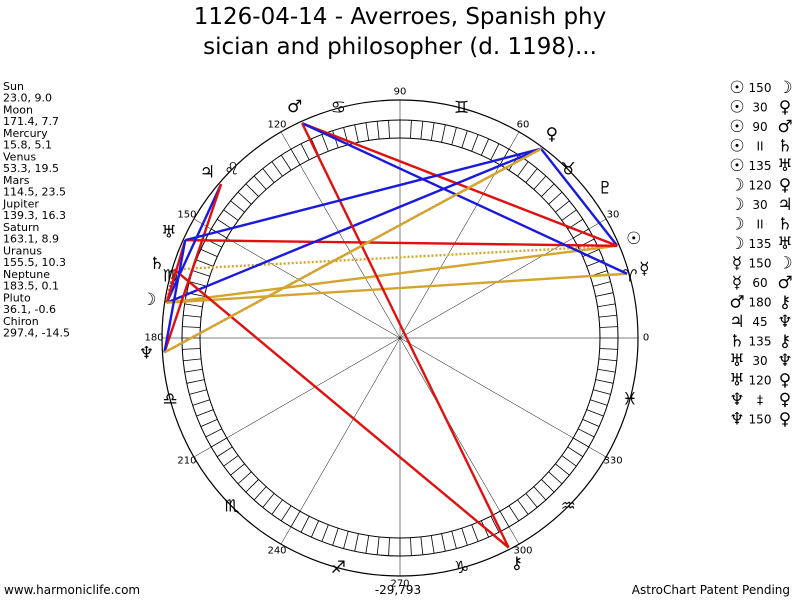  What do you see at coordinates (27, 145) in the screenshot?
I see `planet-coords: 15.8, 5.1` at bounding box center [27, 145].